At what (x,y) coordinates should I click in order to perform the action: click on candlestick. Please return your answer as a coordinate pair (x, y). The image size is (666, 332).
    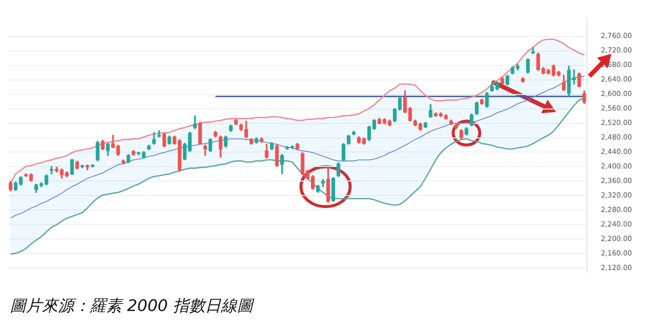
    Looking at the image, I should click on (52, 170).